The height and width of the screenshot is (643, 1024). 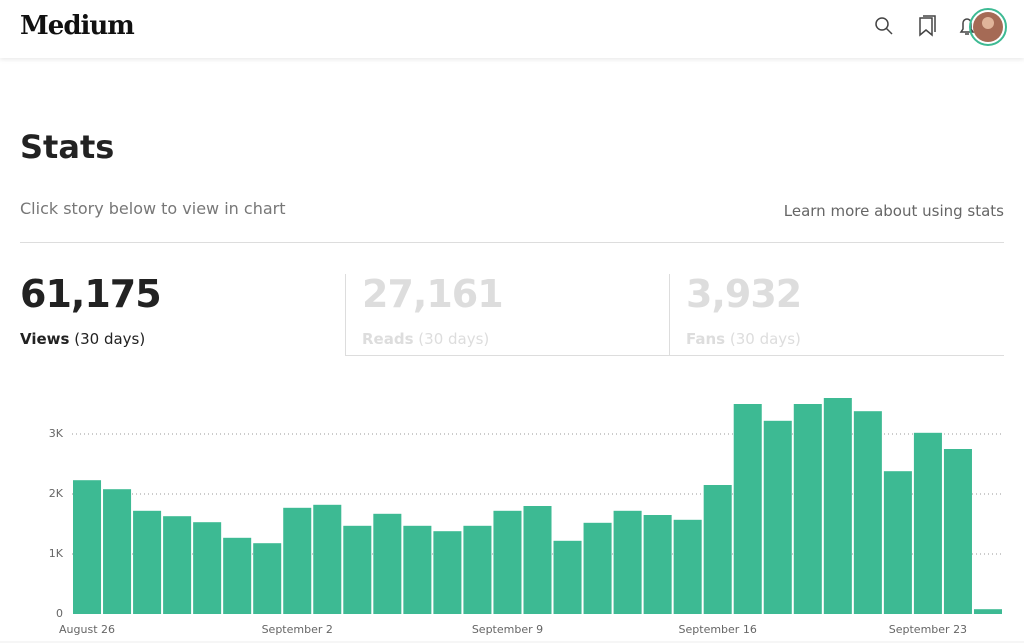 What do you see at coordinates (515, 339) in the screenshot?
I see `stat-label: Reads (30 days)` at bounding box center [515, 339].